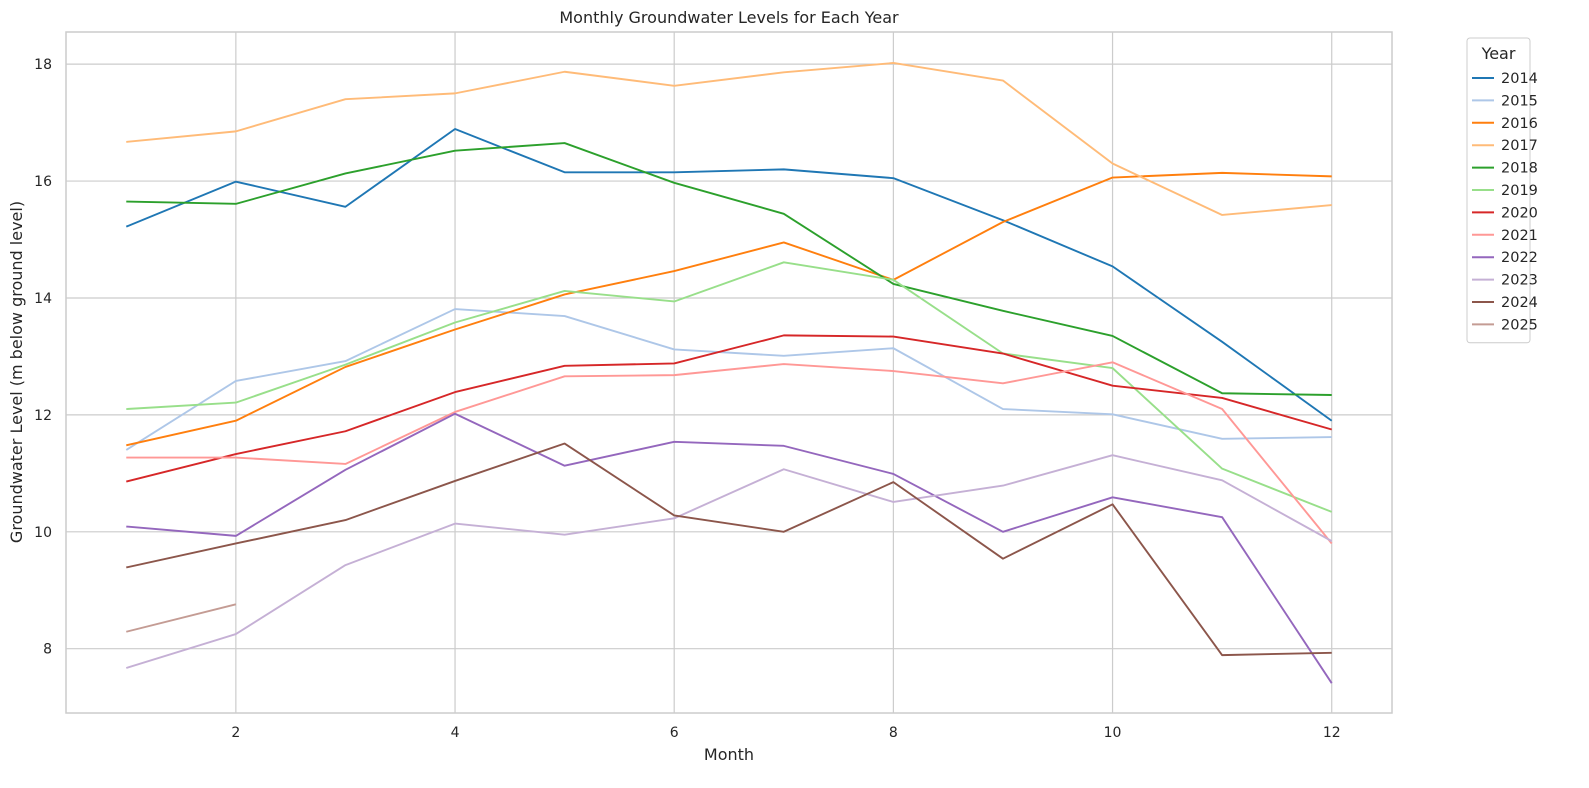 The image size is (1589, 788). I want to click on series-line-2017, so click(729, 139).